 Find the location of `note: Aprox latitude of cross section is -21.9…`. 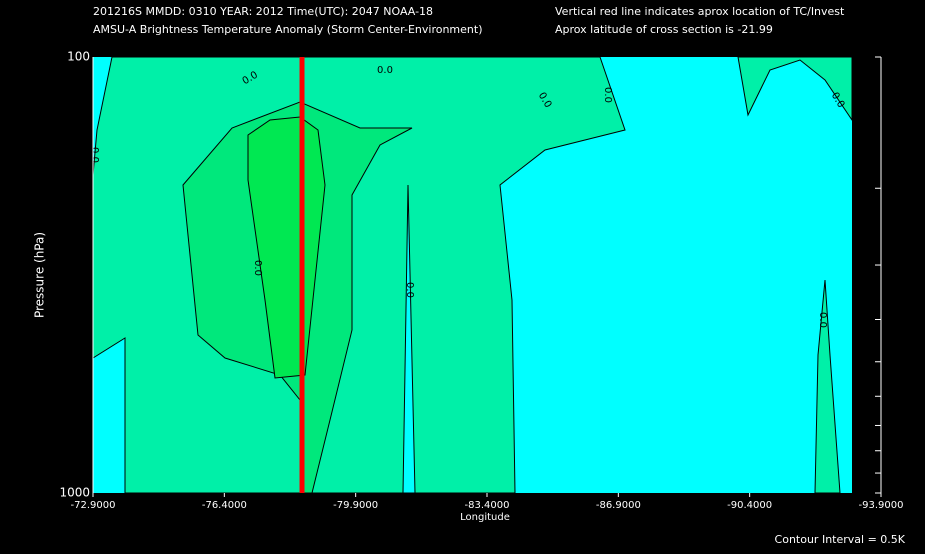

note: Aprox latitude of cross section is -21.9… is located at coordinates (664, 29).